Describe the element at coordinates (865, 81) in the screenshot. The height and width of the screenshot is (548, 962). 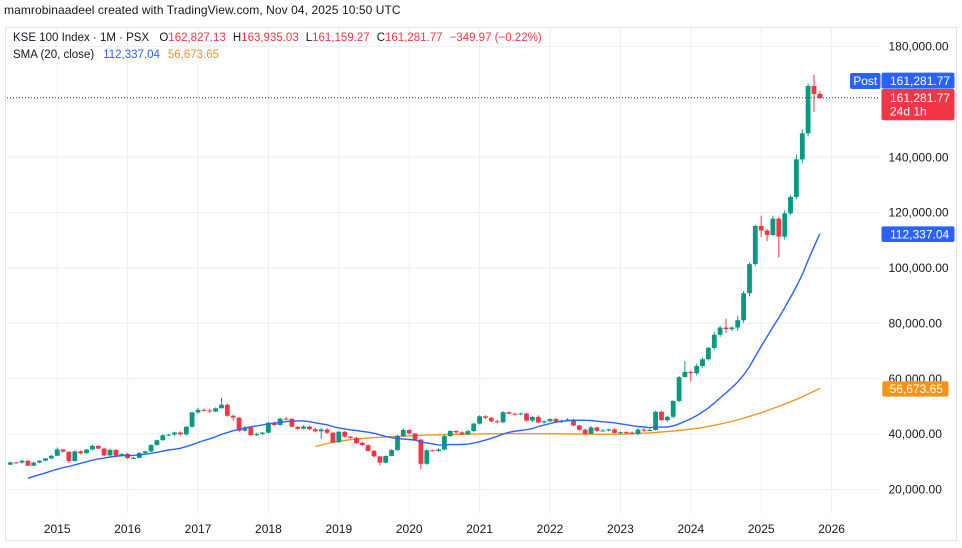
I see `svg-text: Post` at that location.